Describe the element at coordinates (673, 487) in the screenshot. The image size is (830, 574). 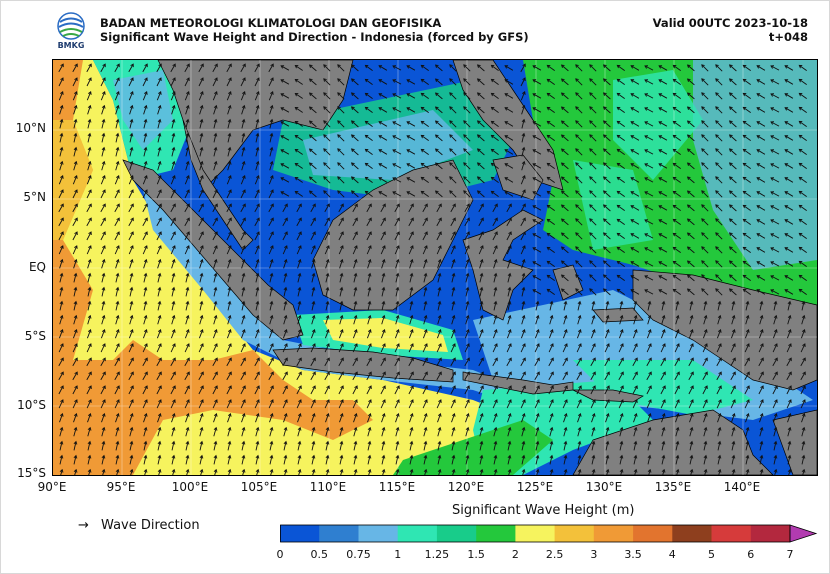
I see `lon-label: 135°E` at that location.